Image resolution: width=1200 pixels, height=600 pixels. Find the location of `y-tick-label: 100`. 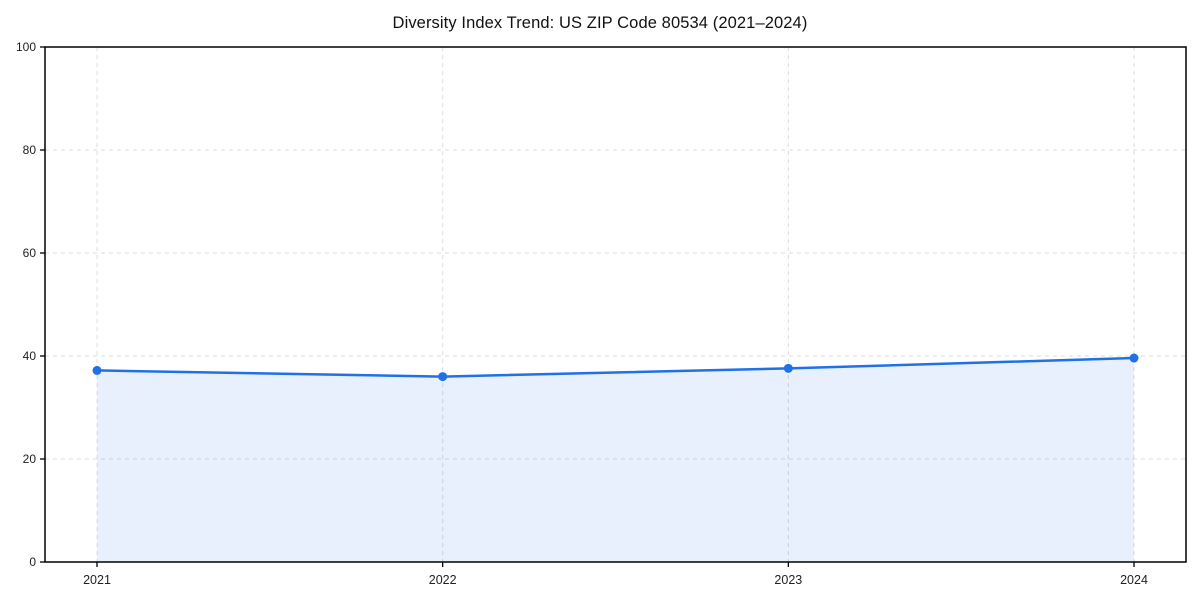

y-tick-label: 100 is located at coordinates (26, 47).